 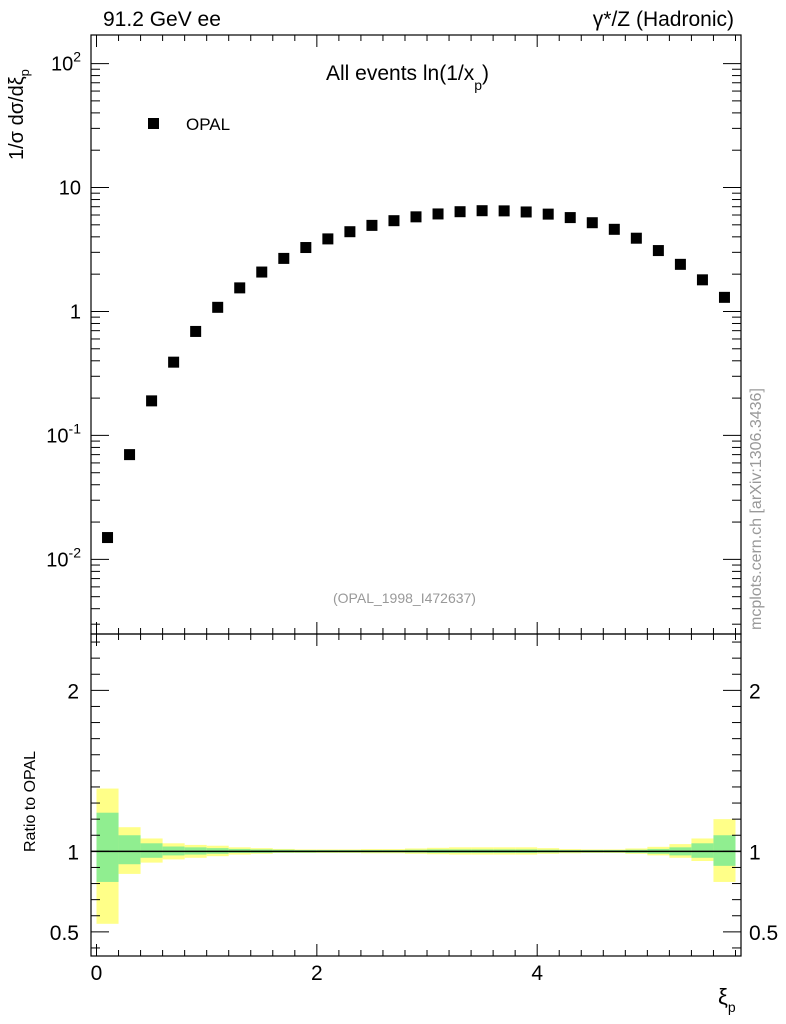 I want to click on y-tick-label: 1, so click(x=75, y=312).